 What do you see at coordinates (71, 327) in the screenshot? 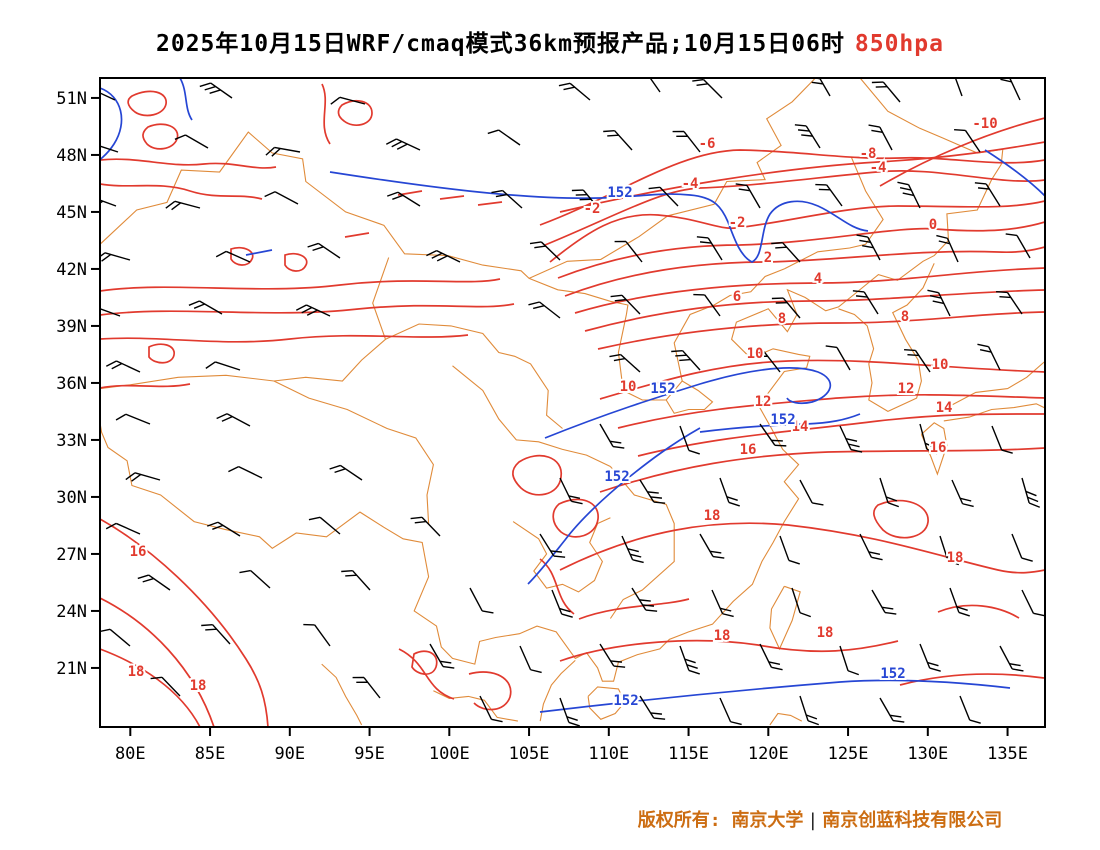
I see `y-tick-label: 39N` at bounding box center [71, 327].